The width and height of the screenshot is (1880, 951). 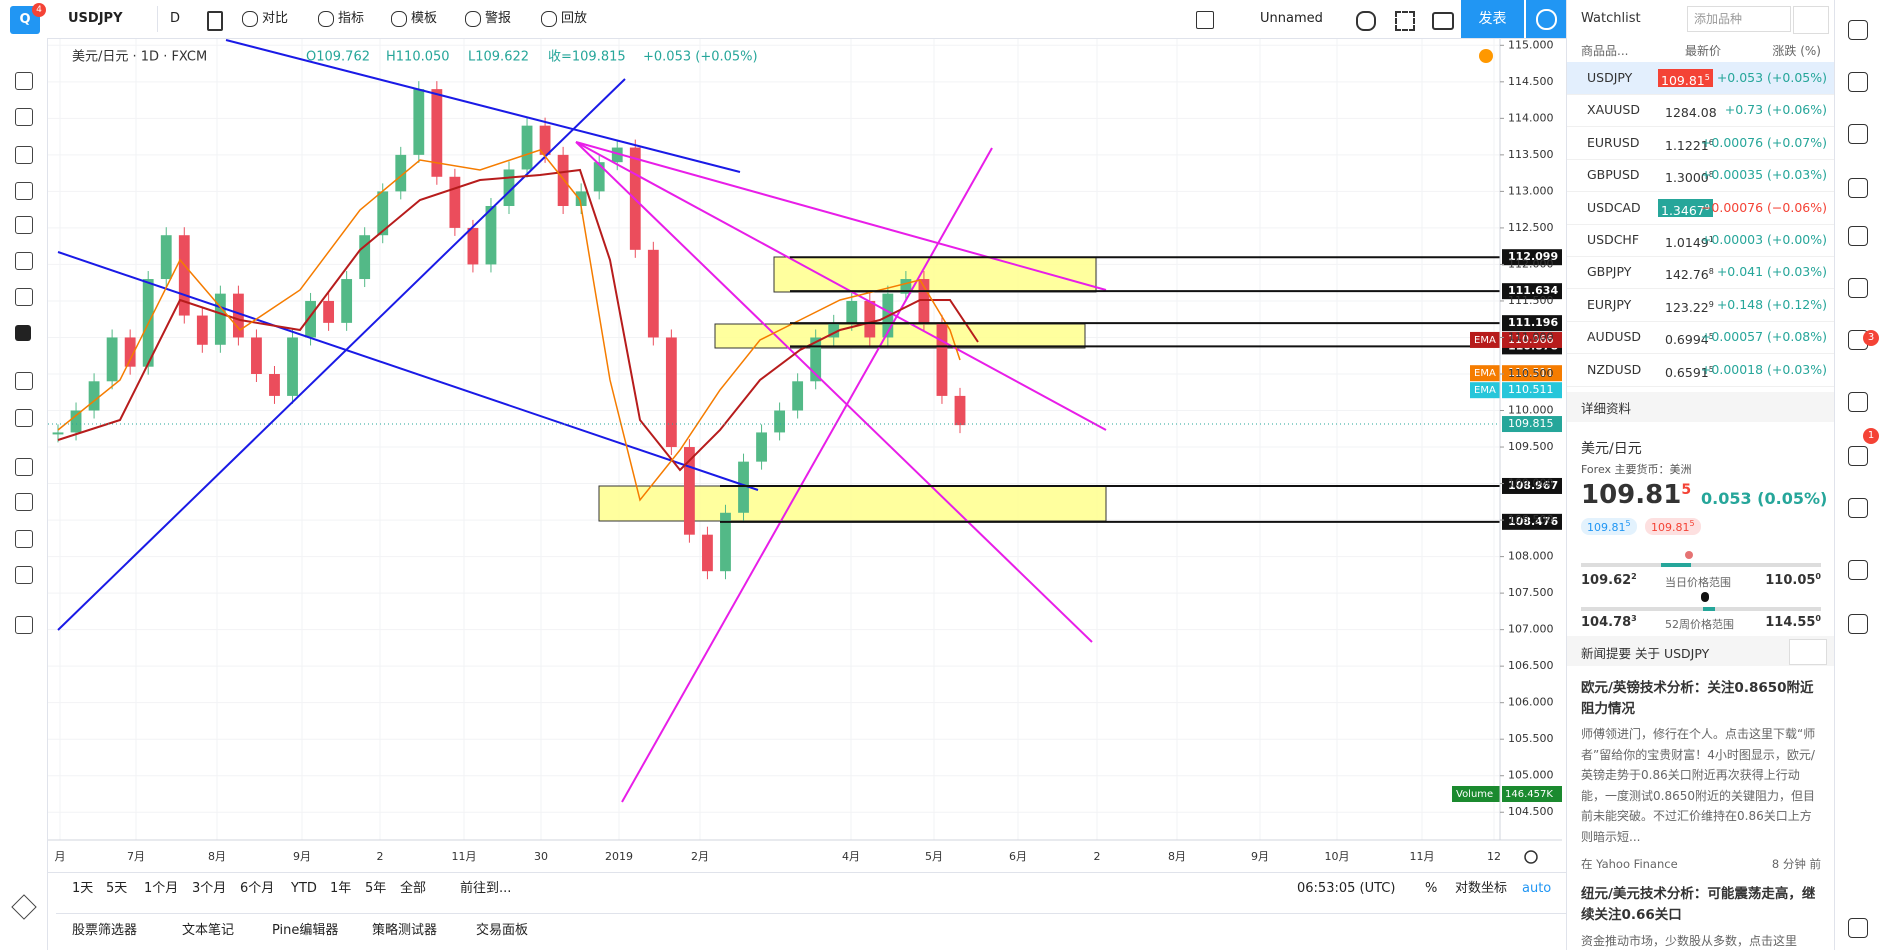 What do you see at coordinates (1486, 56) in the screenshot?
I see `warning-icon` at bounding box center [1486, 56].